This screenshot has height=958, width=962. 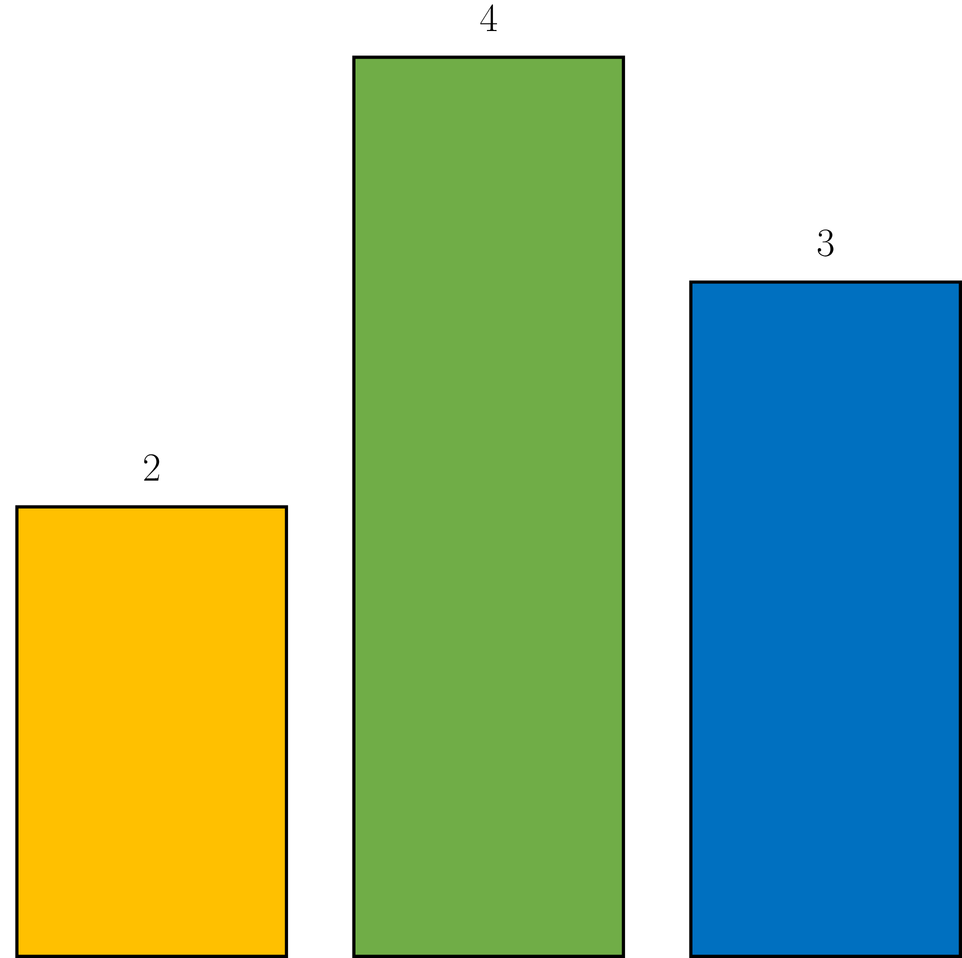 What do you see at coordinates (826, 242) in the screenshot?
I see `data-label: 3` at bounding box center [826, 242].